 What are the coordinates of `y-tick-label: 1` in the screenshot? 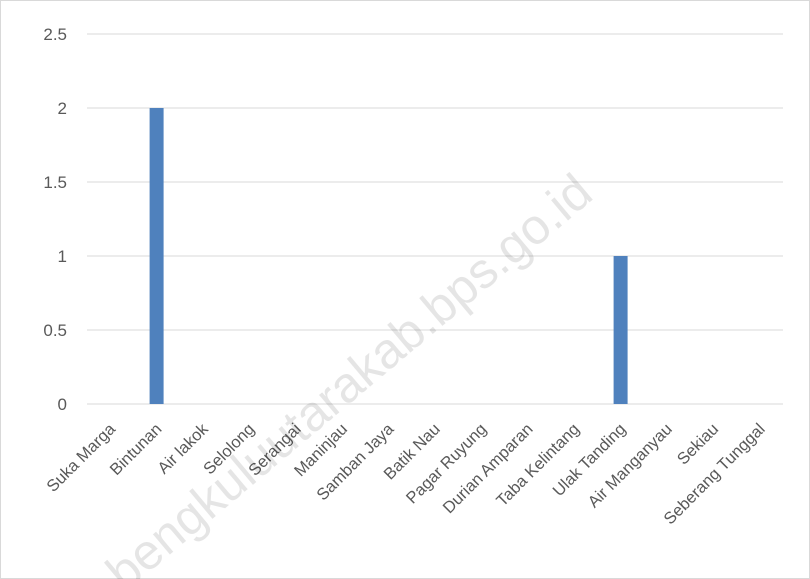 It's located at (62, 256).